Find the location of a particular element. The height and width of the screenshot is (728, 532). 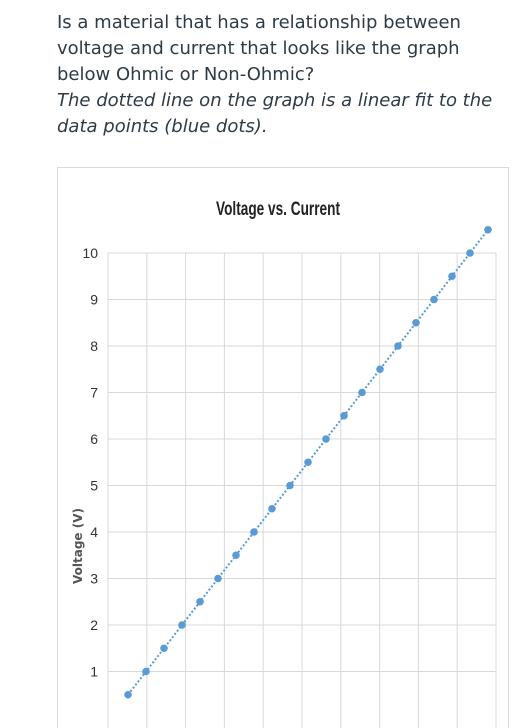

y-tick-label: 3 is located at coordinates (94, 579).